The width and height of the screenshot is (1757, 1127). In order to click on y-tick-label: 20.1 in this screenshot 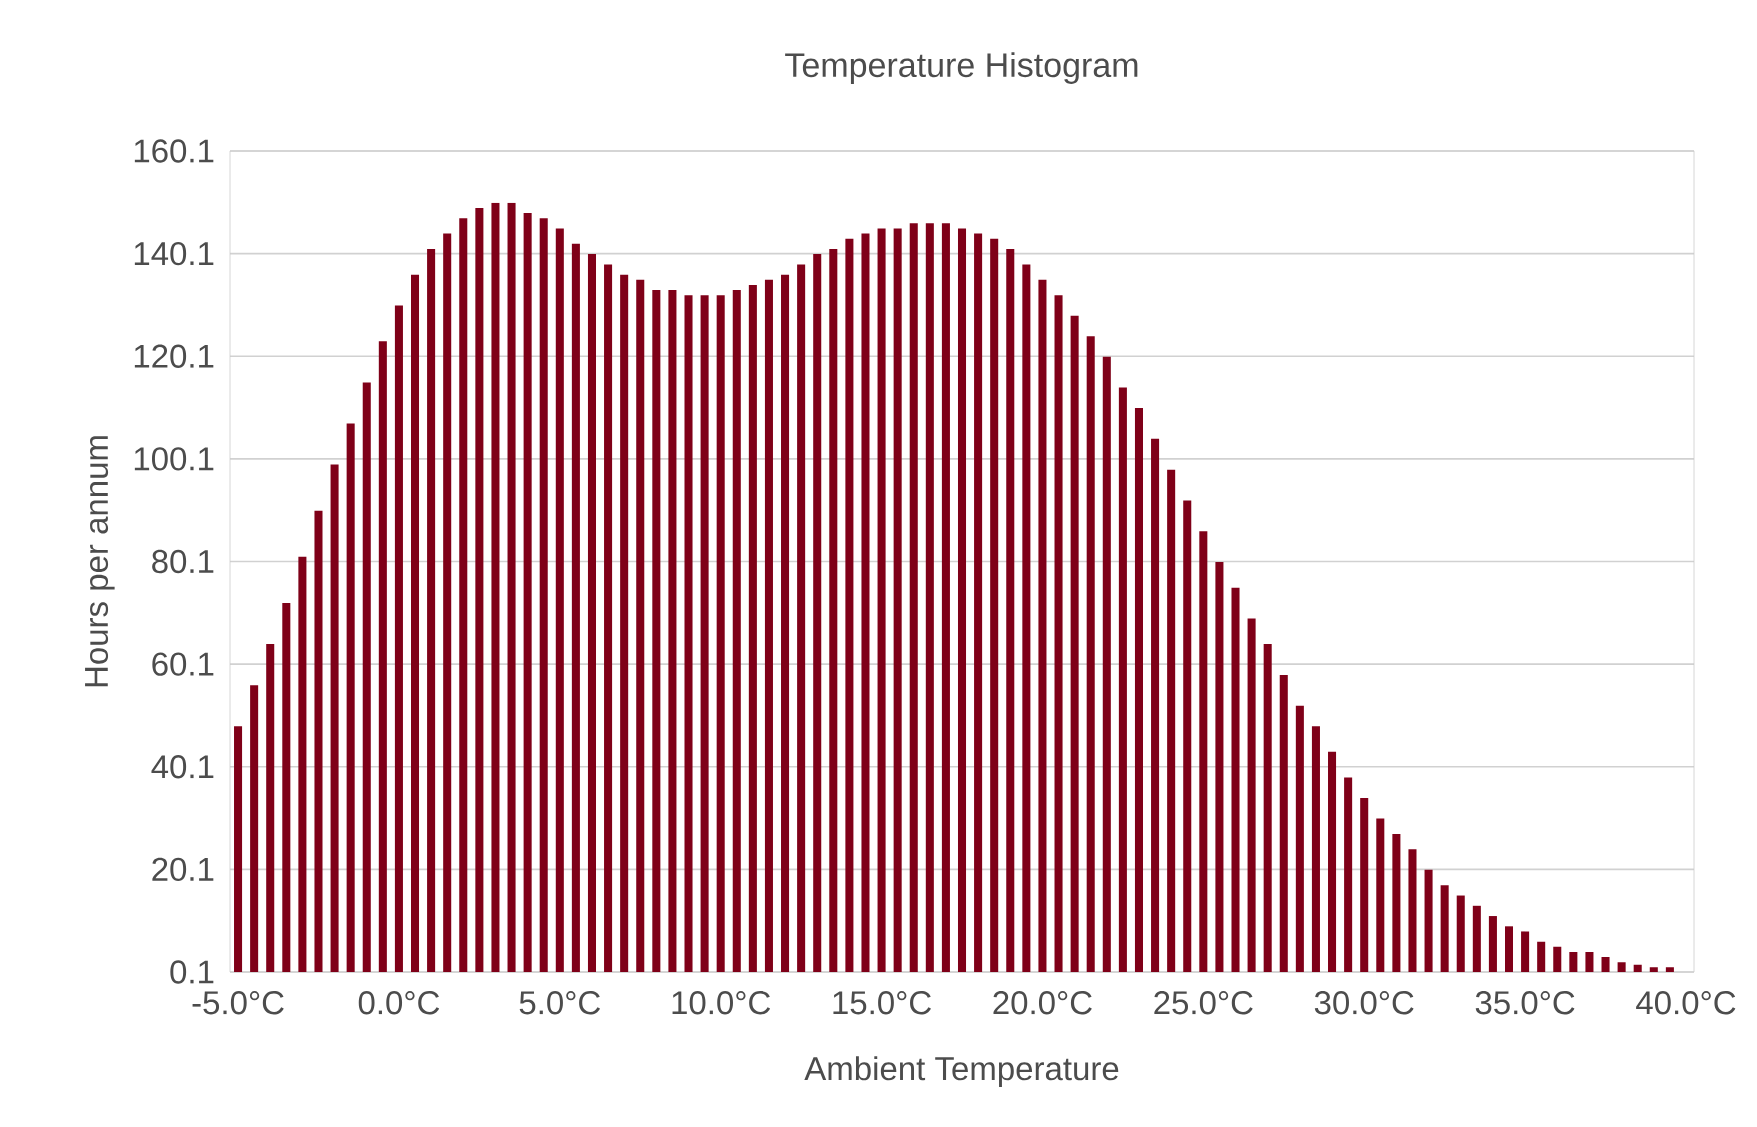, I will do `click(183, 869)`.